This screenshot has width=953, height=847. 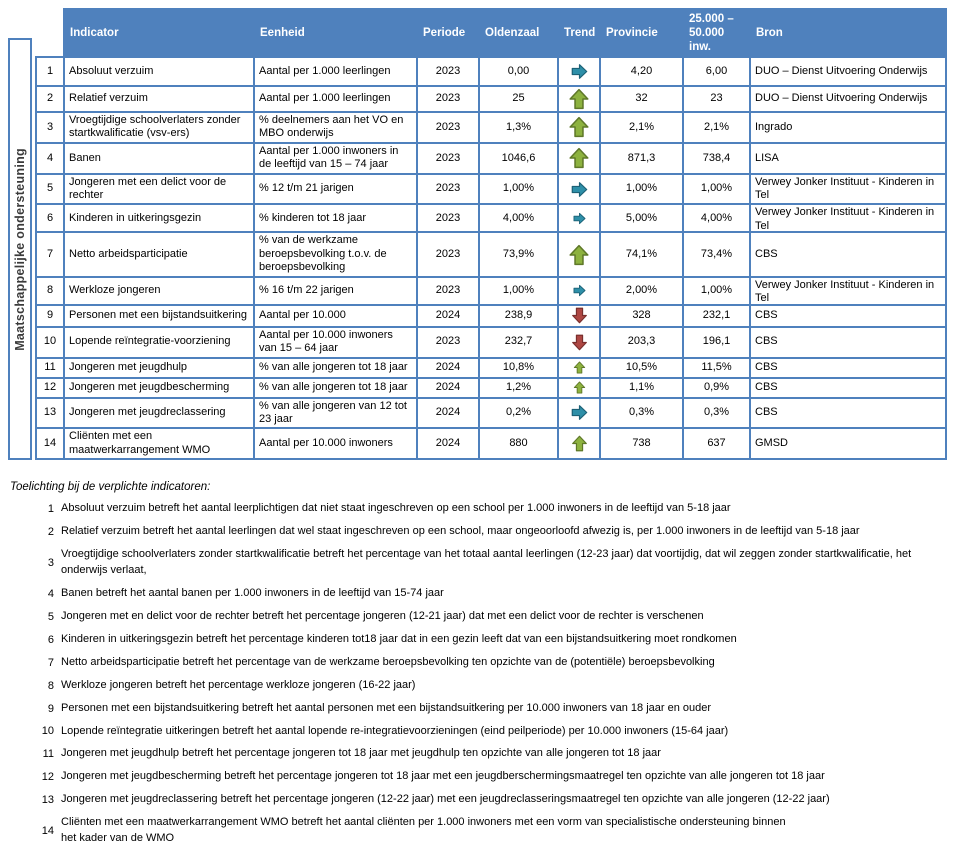 What do you see at coordinates (306, 290) in the screenshot?
I see `eenheid-value: % 16 t/m 22 jarigen` at bounding box center [306, 290].